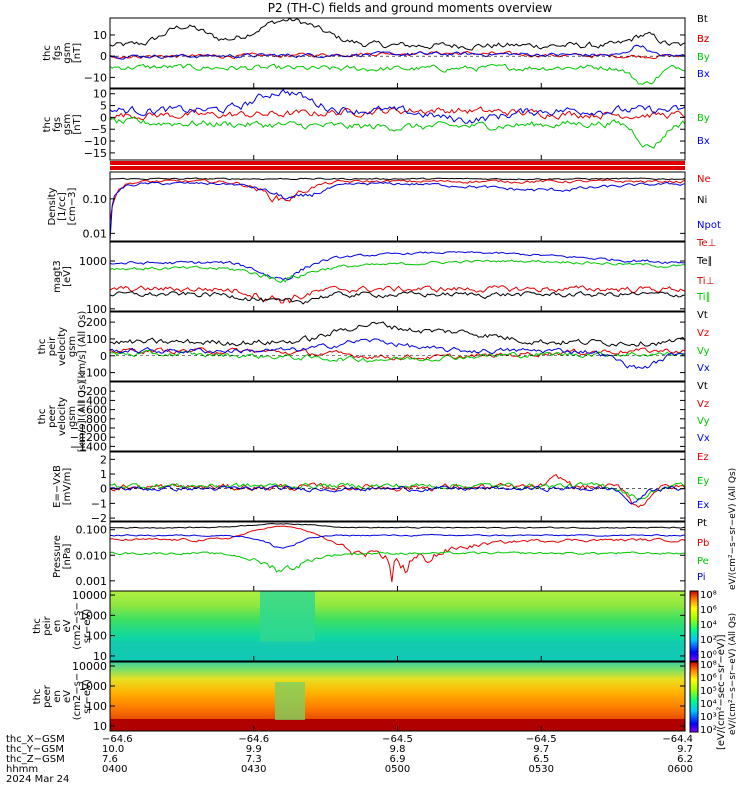 The height and width of the screenshot is (800, 750). What do you see at coordinates (397, 113) in the screenshot?
I see `trace-fgs_gse-Bz` at bounding box center [397, 113].